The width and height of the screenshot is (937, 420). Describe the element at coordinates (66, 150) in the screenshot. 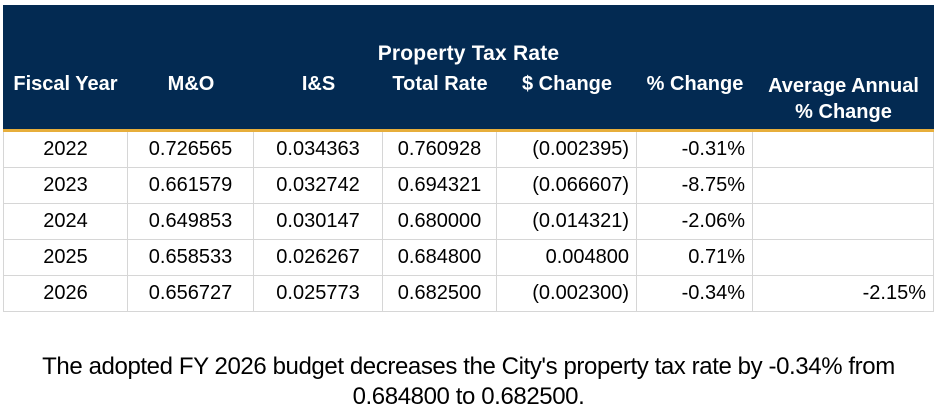

I see `table-cell: 2022` at that location.